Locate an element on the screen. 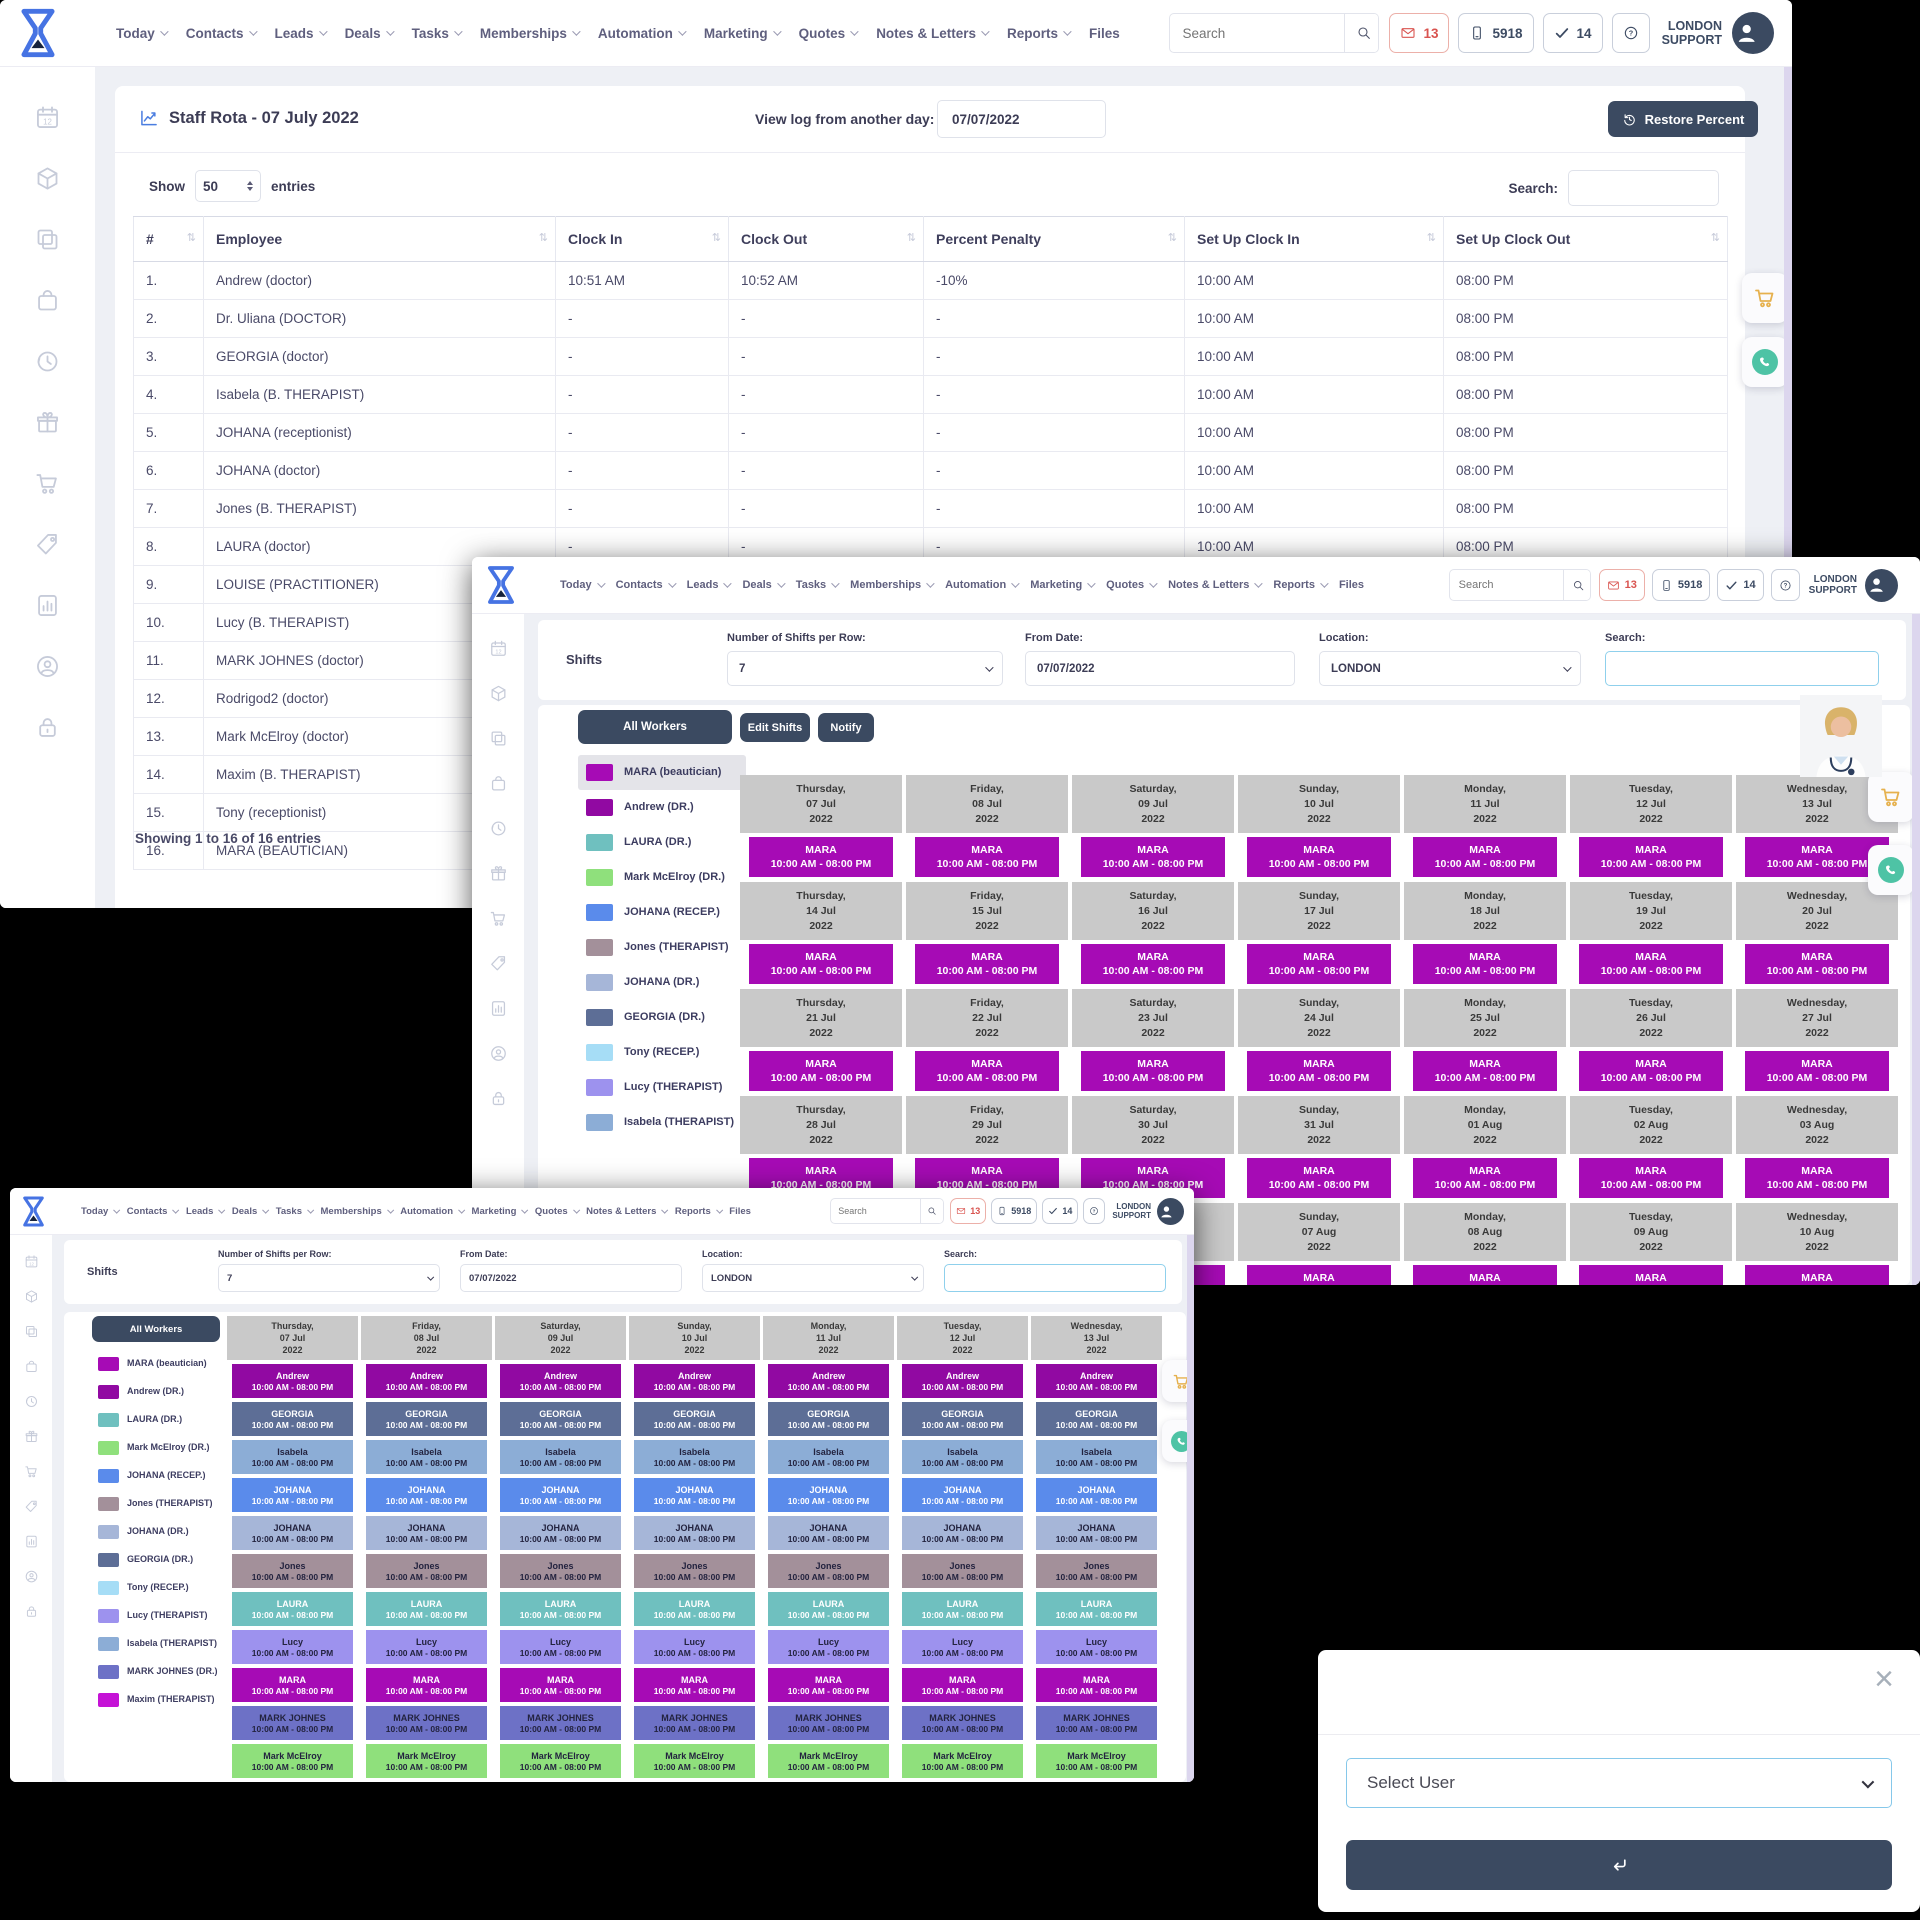  filter-select: LONDON is located at coordinates (813, 1278).